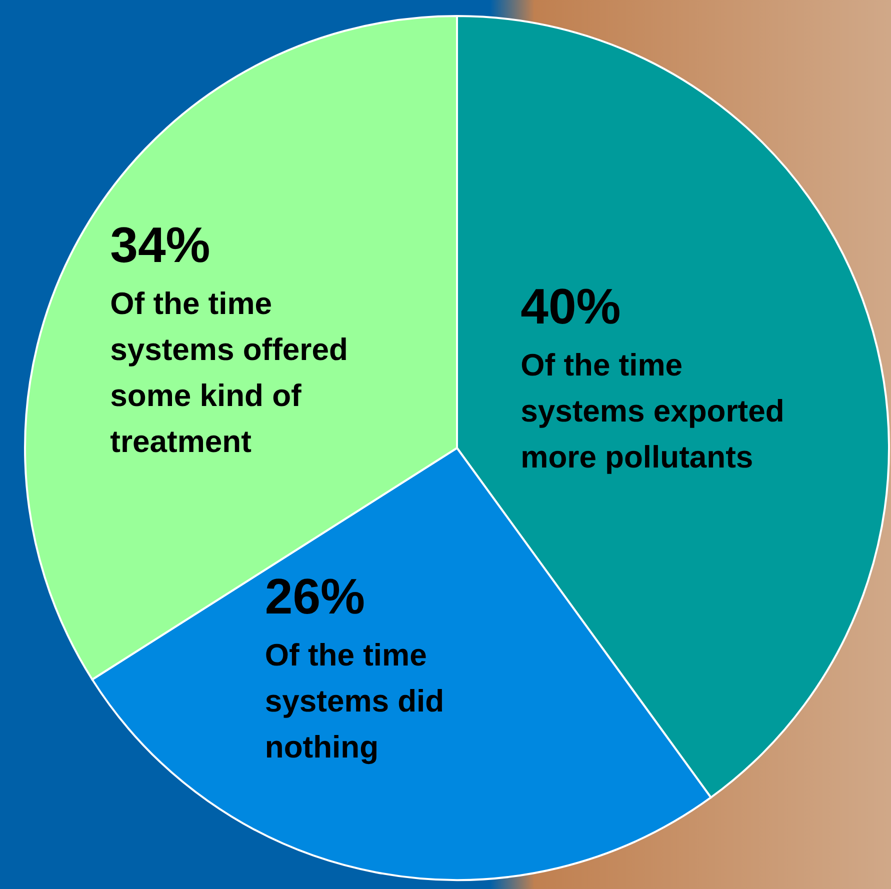 This screenshot has height=889, width=891. I want to click on slice-label: Of the time systems exported more pollutants, so click(652, 411).